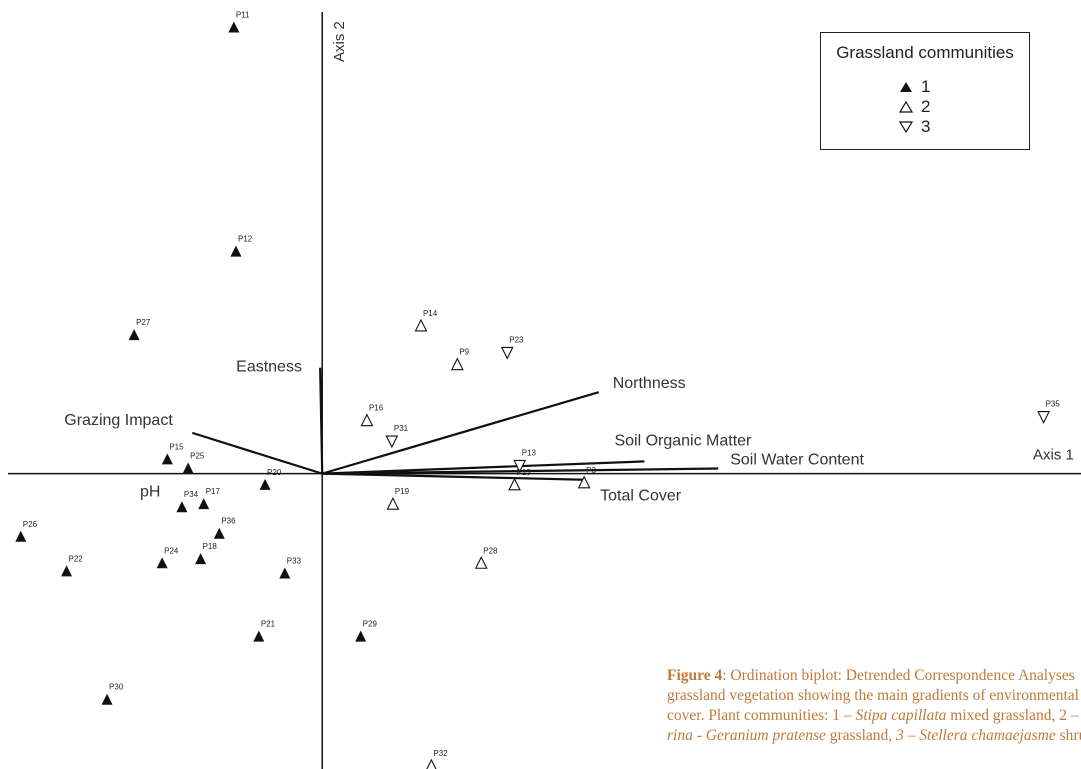 Image resolution: width=1081 pixels, height=769 pixels. I want to click on point-label-p28: P28, so click(490, 550).